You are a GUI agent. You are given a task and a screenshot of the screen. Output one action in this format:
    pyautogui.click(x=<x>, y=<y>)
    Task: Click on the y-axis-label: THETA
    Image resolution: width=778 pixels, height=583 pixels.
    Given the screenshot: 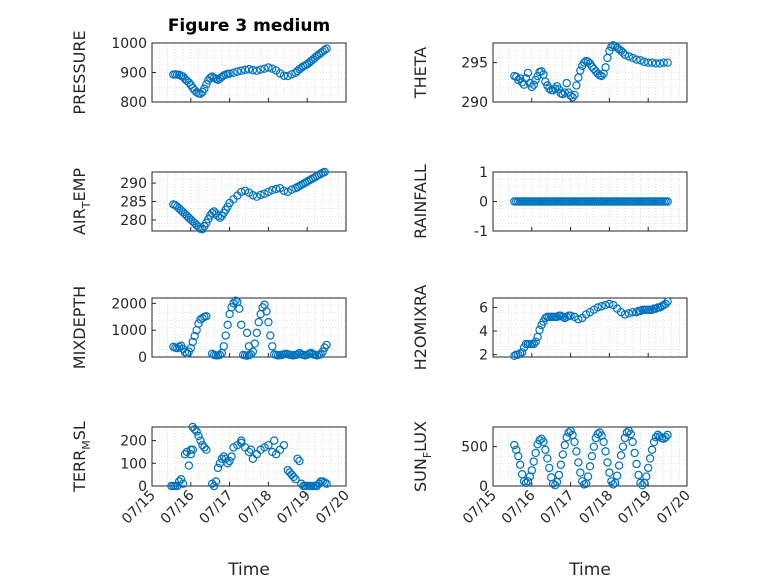 What is the action you would take?
    pyautogui.click(x=420, y=73)
    